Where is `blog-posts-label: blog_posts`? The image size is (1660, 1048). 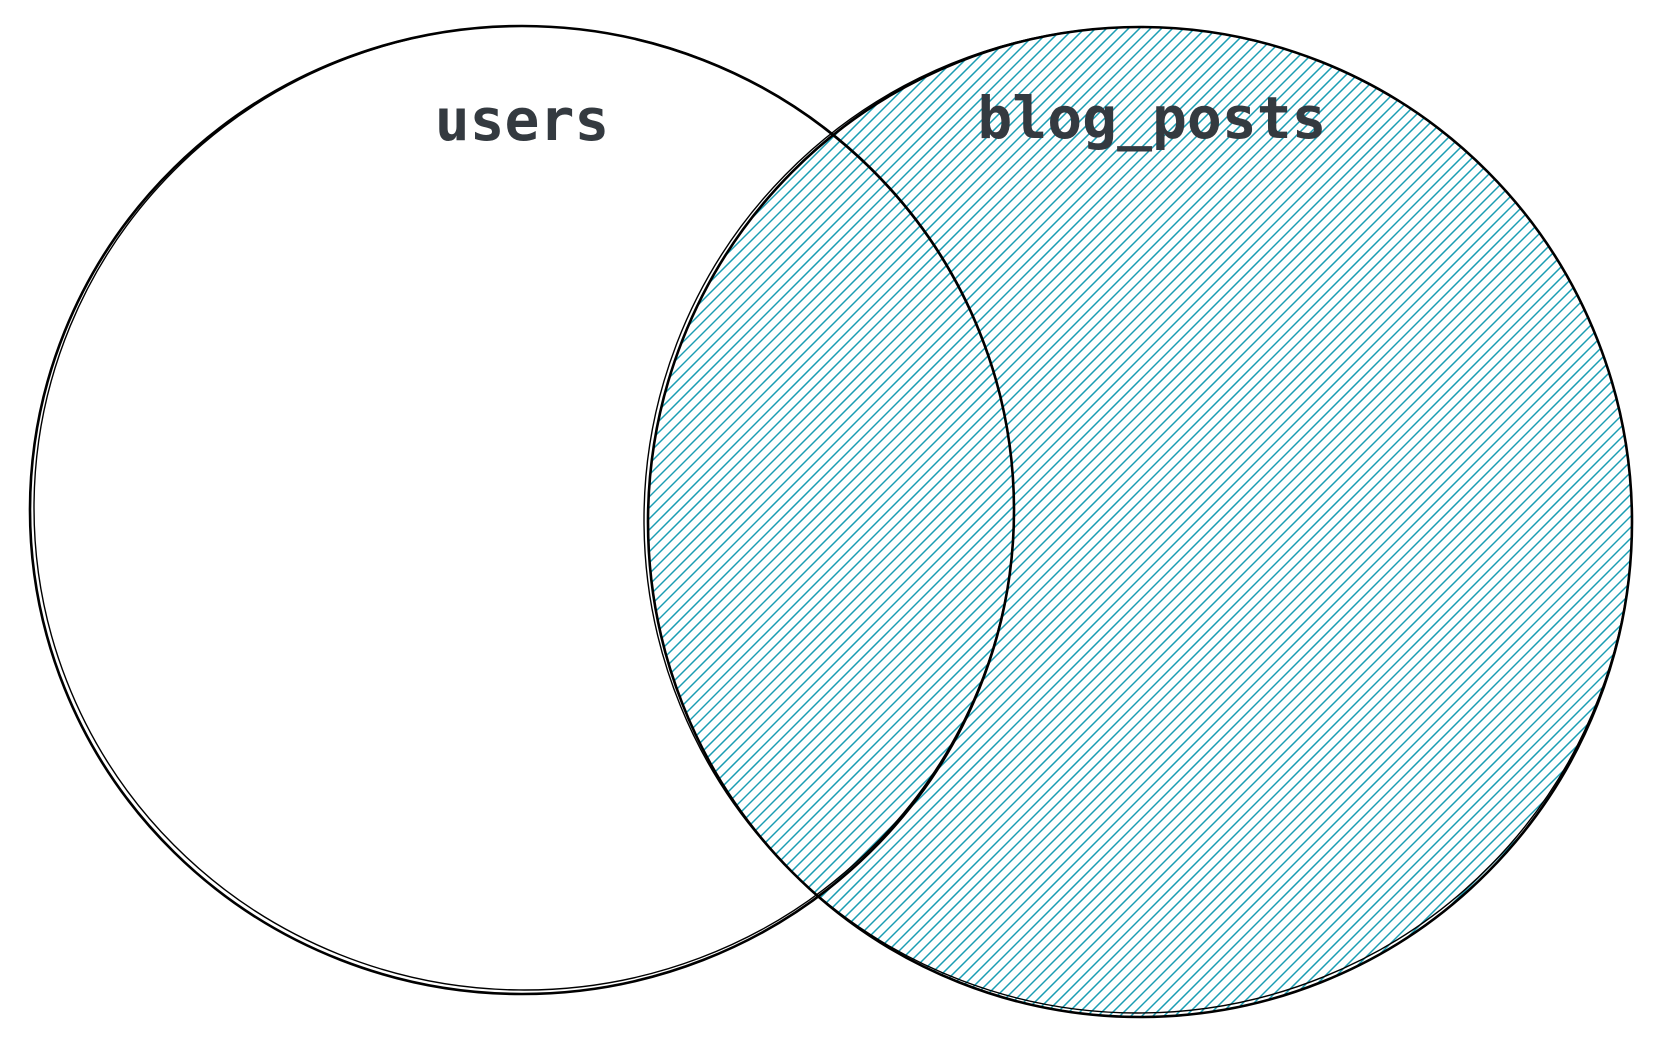
blog-posts-label: blog_posts is located at coordinates (1151, 118).